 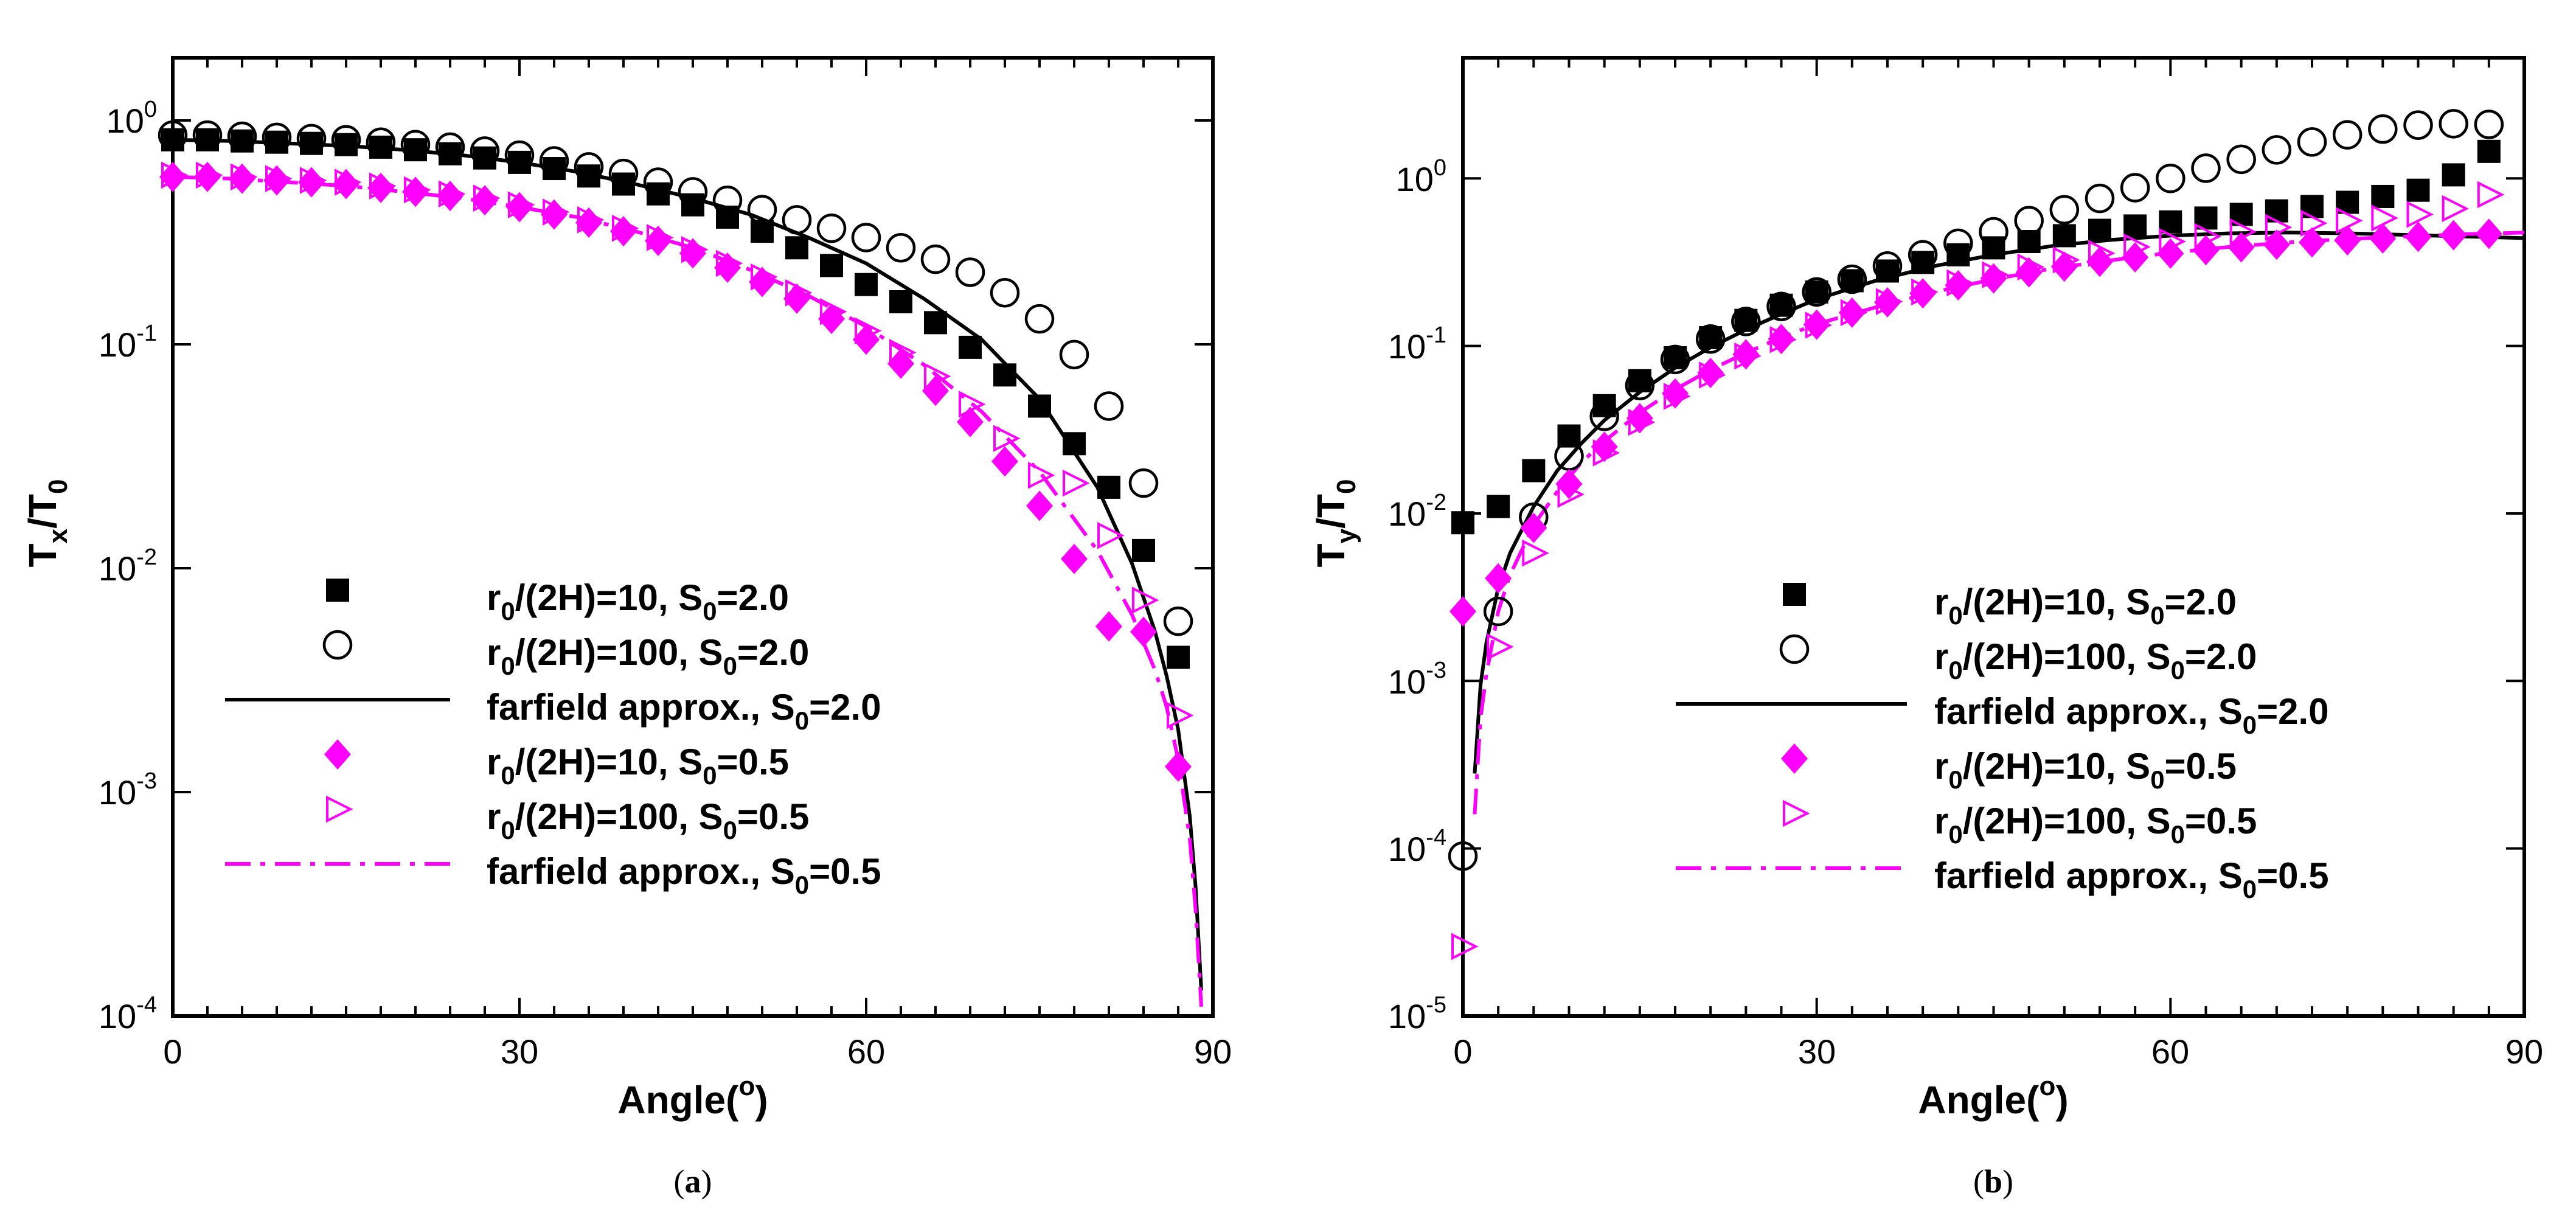 I want to click on legend-label: r0/(2H)=100, S0=0.5, so click(x=2095, y=825).